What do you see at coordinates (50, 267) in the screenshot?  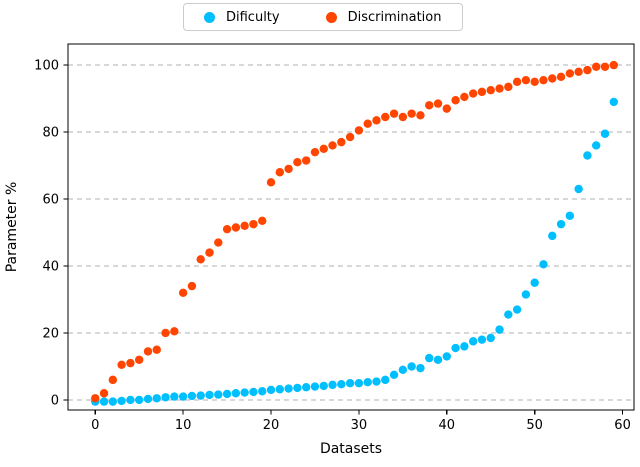 I see `y-tick-label: 40` at bounding box center [50, 267].